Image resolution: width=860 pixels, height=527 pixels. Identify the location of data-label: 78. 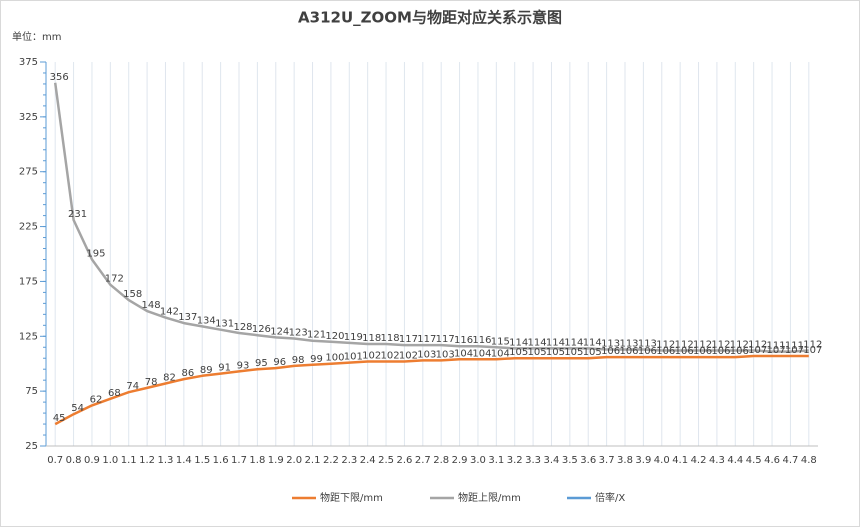
(151, 382).